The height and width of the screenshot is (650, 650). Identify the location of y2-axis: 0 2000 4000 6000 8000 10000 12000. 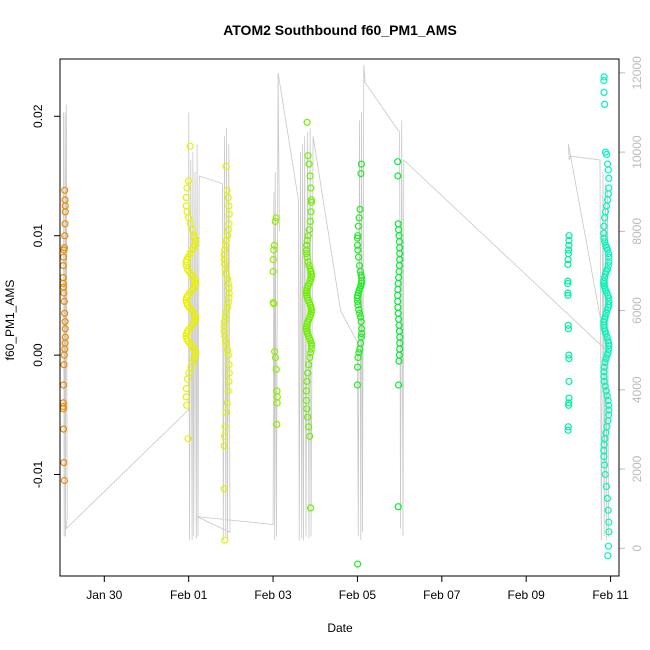
(631, 304).